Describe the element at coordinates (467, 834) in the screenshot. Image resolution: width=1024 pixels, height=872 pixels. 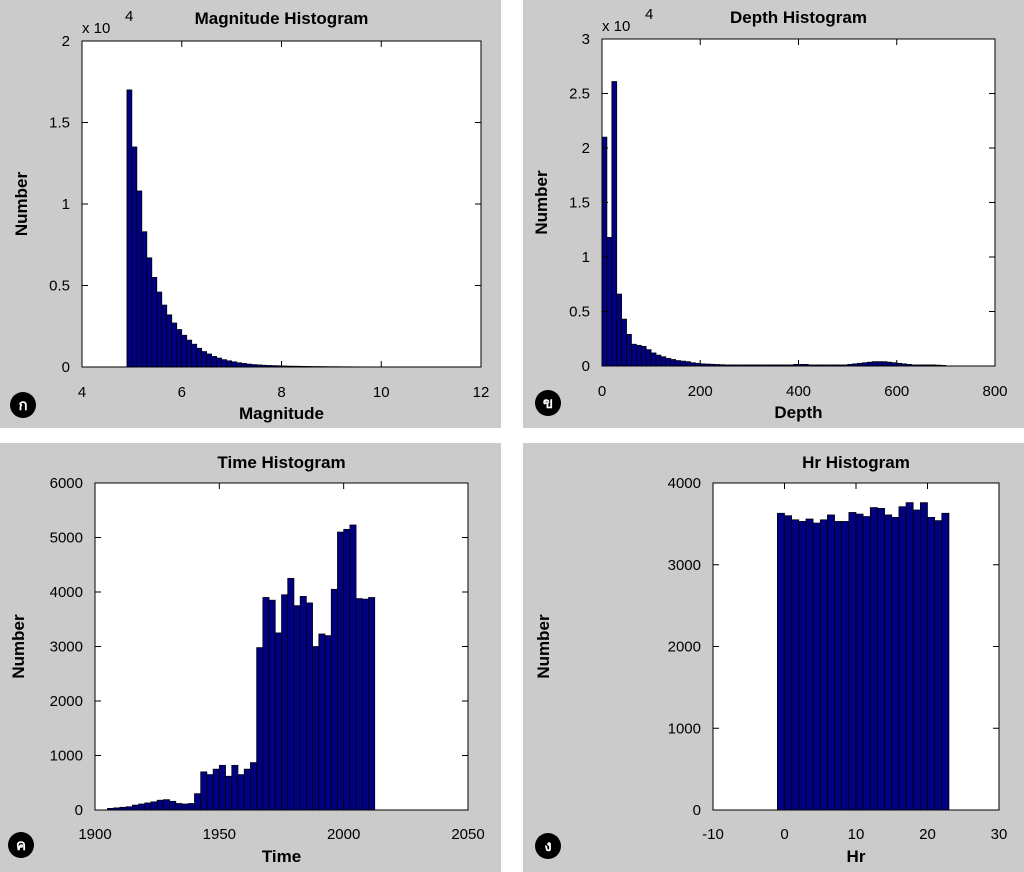
I see `x-tick-label: 2050` at that location.